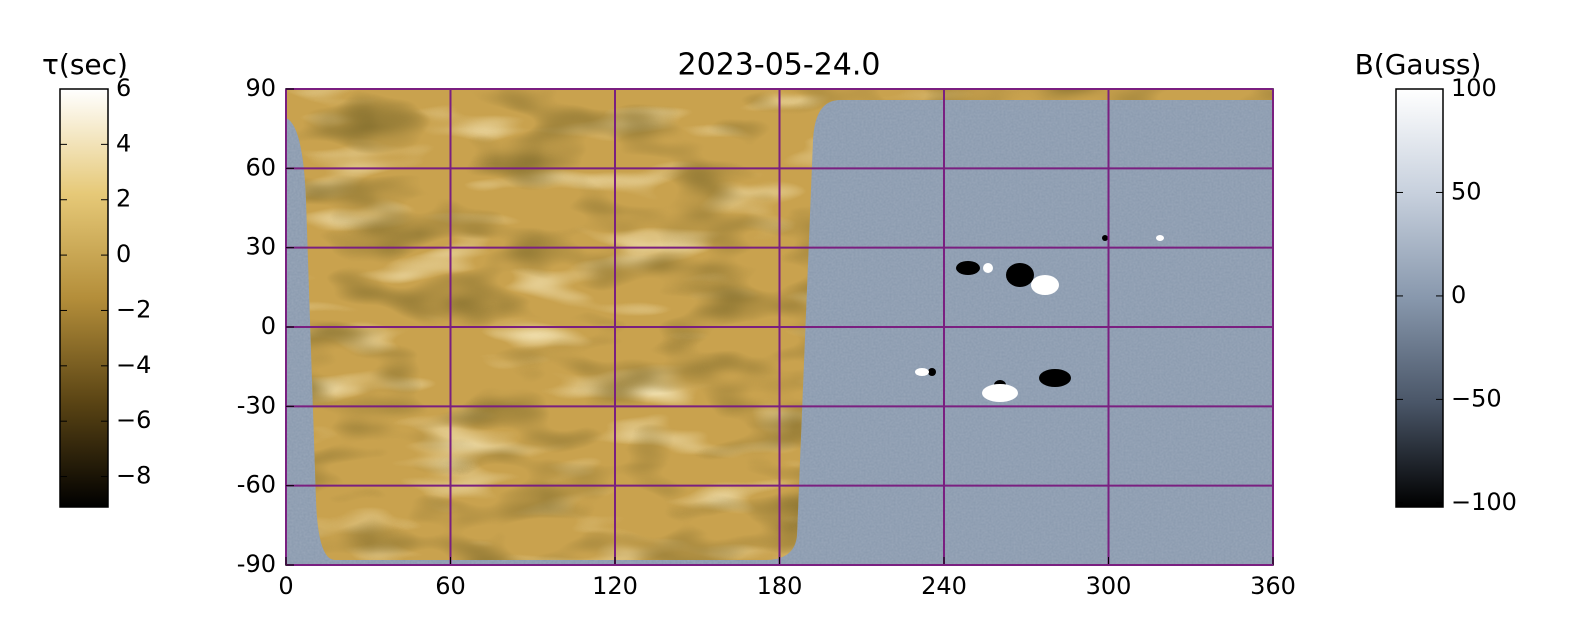 The width and height of the screenshot is (1578, 626). Describe the element at coordinates (1273, 586) in the screenshot. I see `x-tick-label: 360` at that location.